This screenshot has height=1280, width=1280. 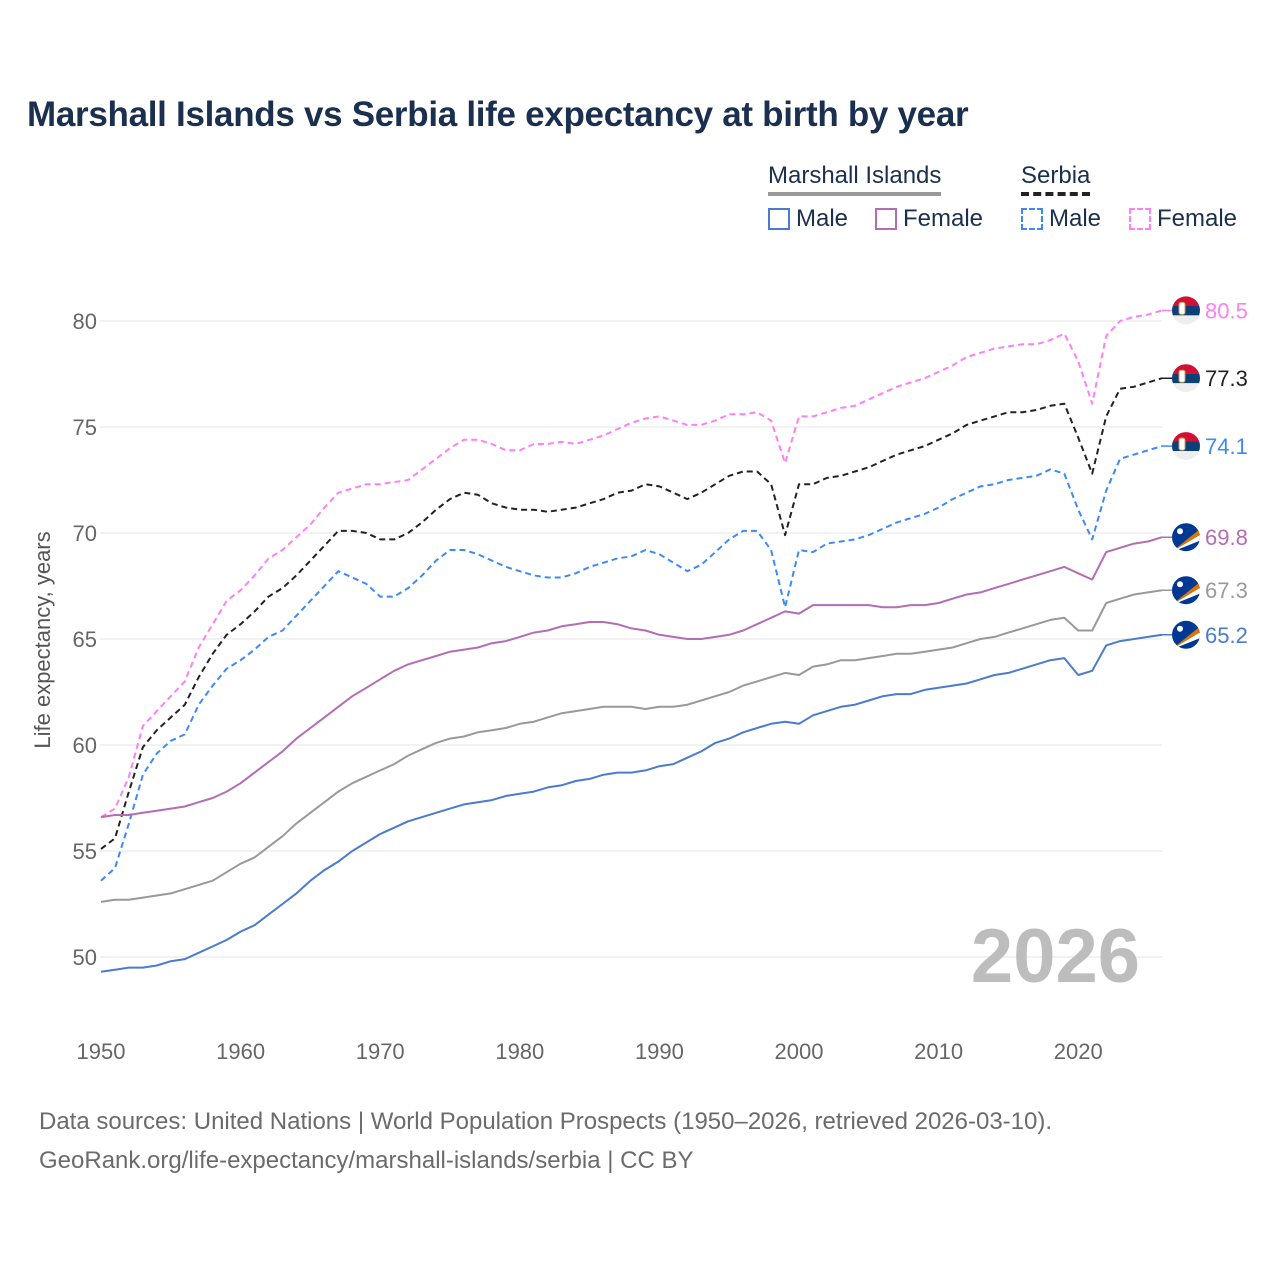 What do you see at coordinates (1226, 537) in the screenshot?
I see `end-value-label: 69.8` at bounding box center [1226, 537].